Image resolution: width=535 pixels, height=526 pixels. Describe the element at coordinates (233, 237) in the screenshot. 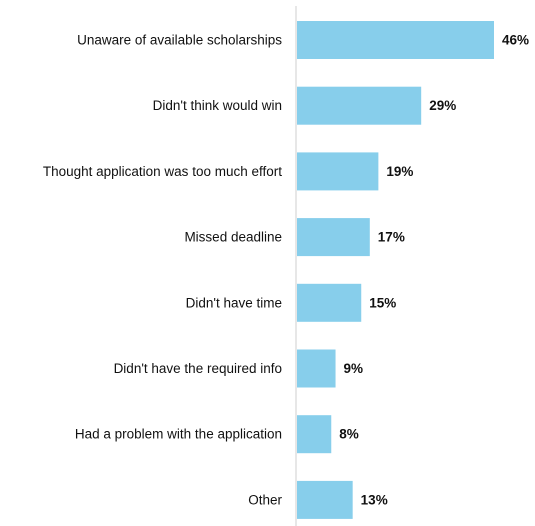

I see `category-label: Missed deadline` at that location.